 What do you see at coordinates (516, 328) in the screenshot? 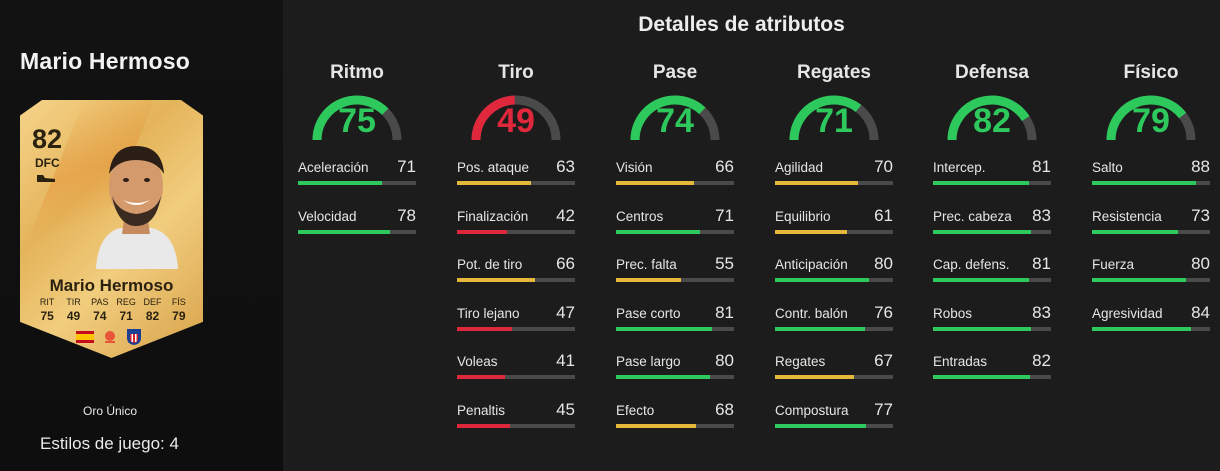
I see `stat-row: Tiro lejano 47` at bounding box center [516, 328].